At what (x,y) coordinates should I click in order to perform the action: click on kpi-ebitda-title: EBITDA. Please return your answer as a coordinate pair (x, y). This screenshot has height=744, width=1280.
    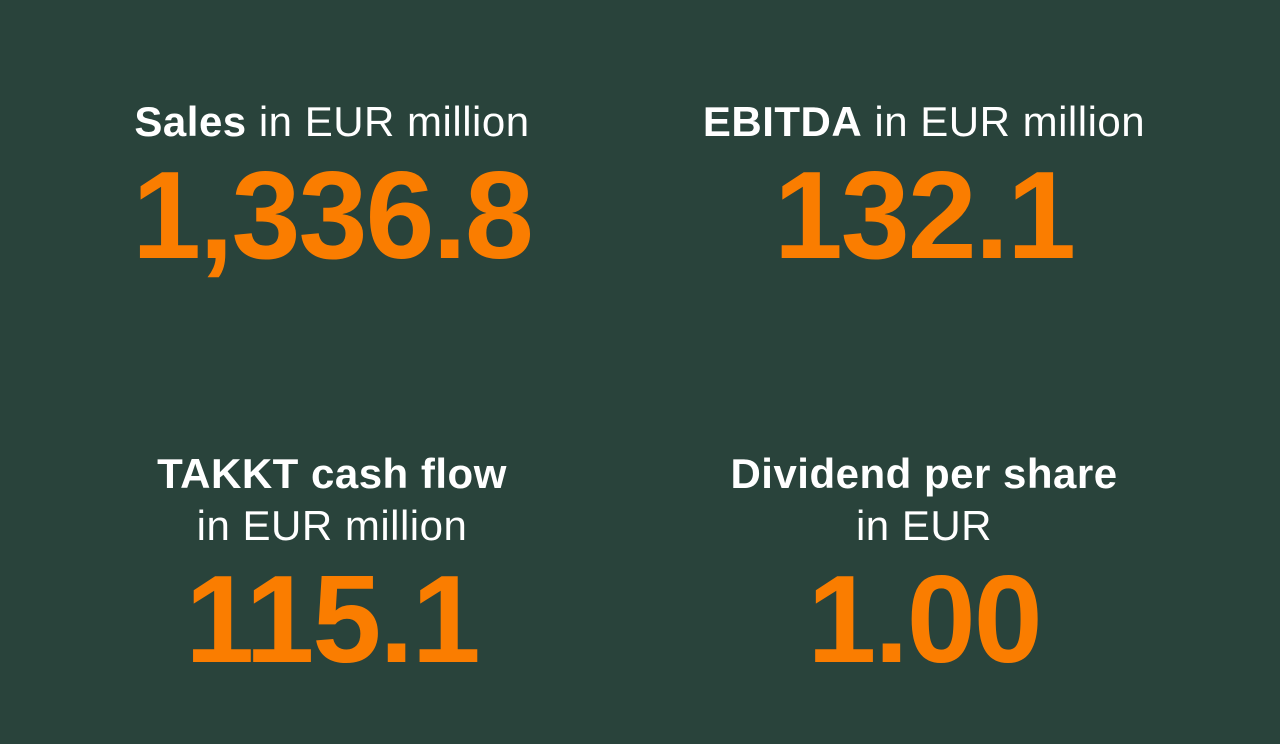
    Looking at the image, I should click on (782, 121).